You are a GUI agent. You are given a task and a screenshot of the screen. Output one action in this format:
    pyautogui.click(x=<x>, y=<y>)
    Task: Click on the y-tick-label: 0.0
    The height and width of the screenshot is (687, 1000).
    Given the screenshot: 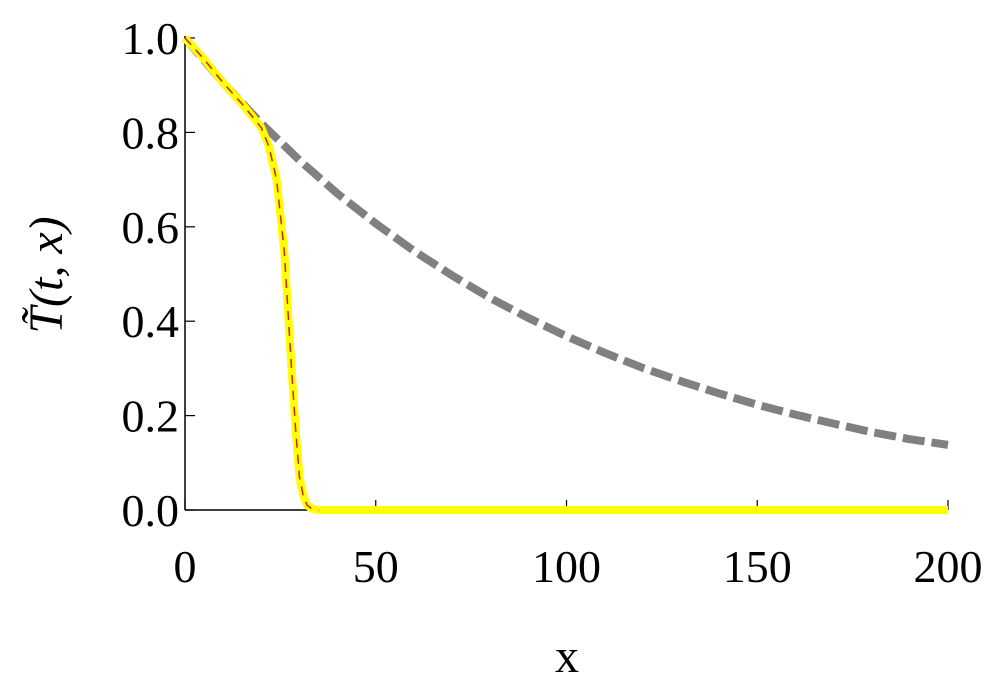 What is the action you would take?
    pyautogui.click(x=151, y=510)
    